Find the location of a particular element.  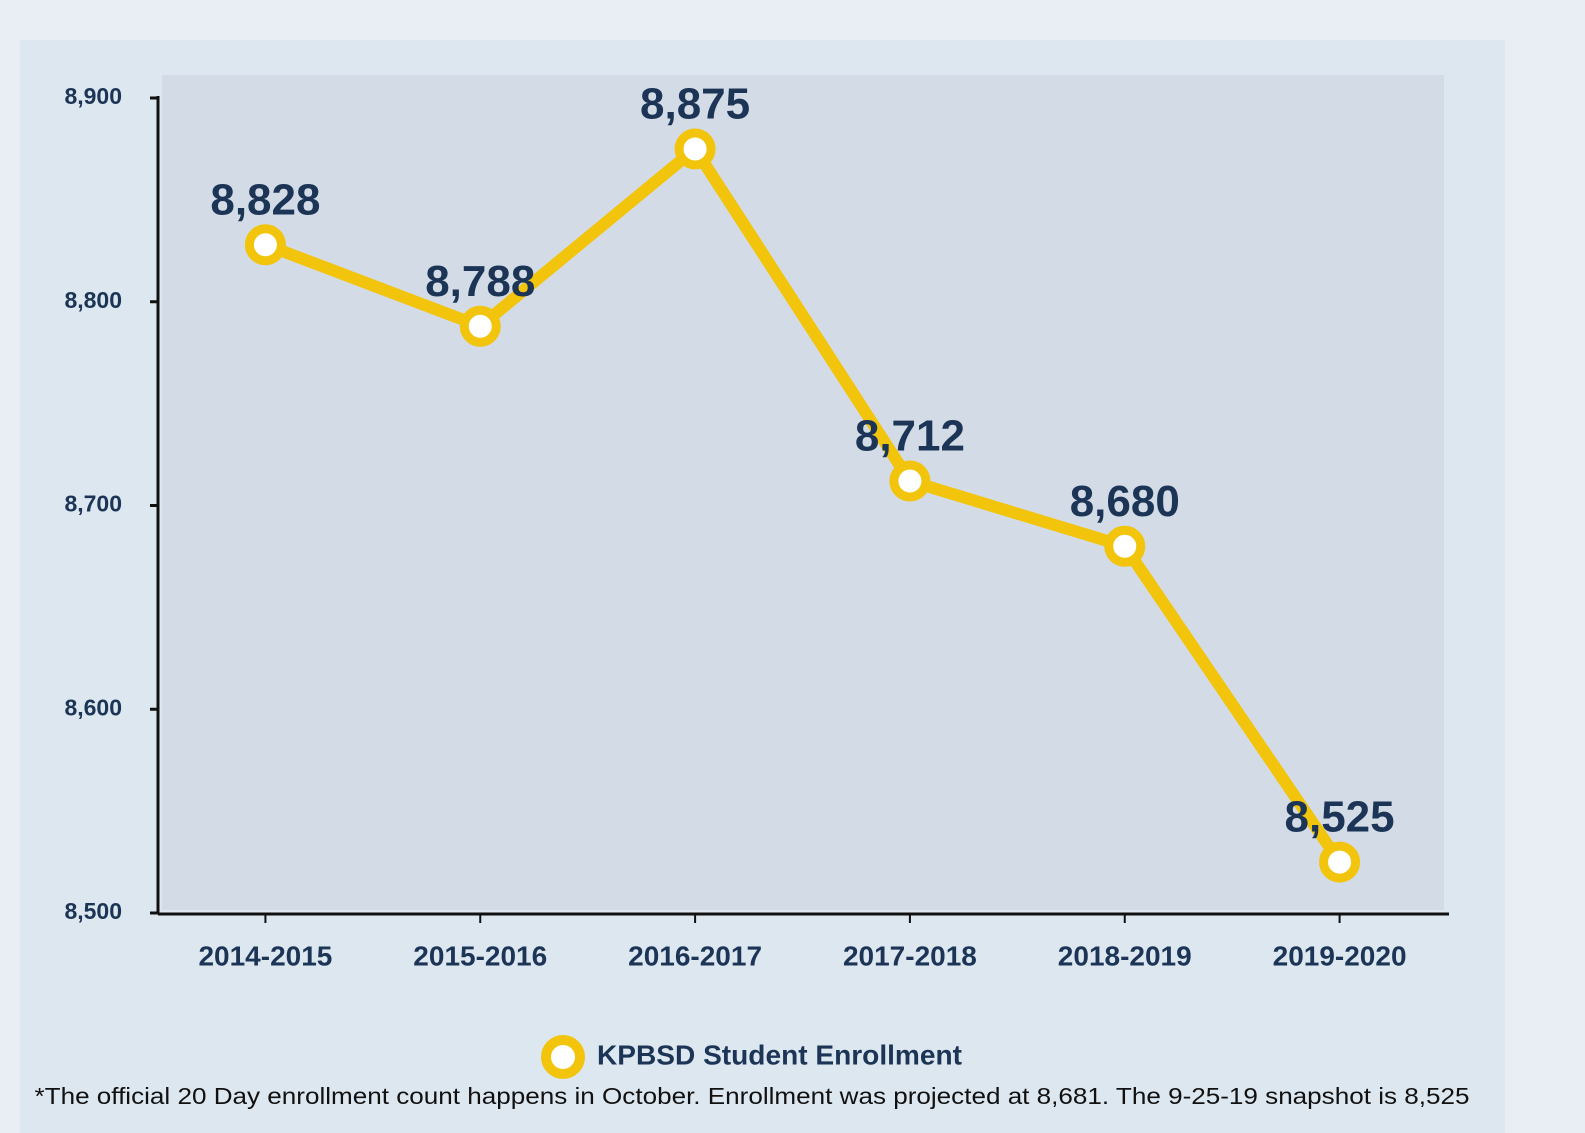

value-label: 8,525 is located at coordinates (1340, 817).